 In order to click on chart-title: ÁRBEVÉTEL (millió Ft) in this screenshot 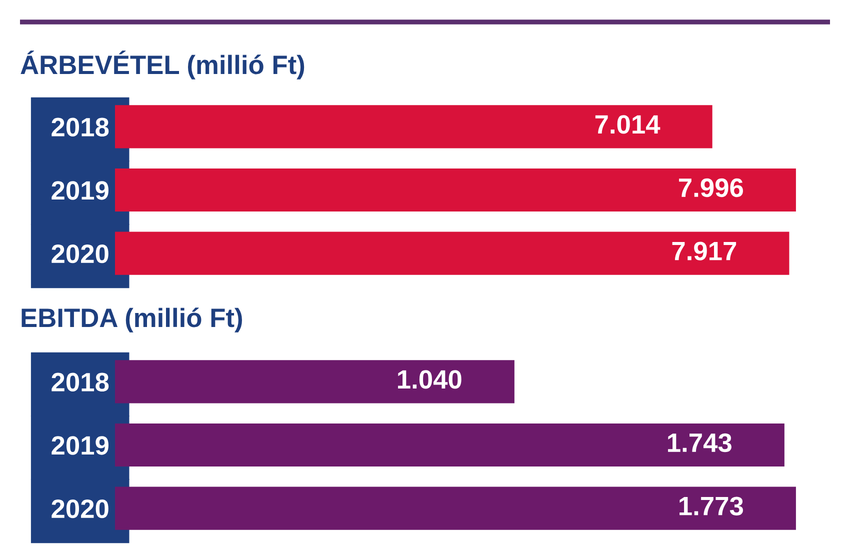, I will do `click(162, 65)`.